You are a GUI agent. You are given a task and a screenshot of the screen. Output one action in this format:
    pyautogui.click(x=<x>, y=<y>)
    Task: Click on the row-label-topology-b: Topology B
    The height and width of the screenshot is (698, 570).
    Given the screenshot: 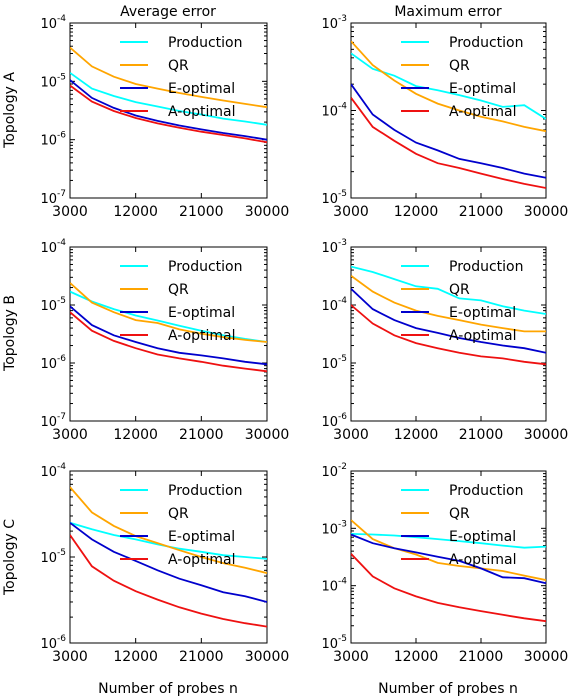 What is the action you would take?
    pyautogui.click(x=10, y=333)
    